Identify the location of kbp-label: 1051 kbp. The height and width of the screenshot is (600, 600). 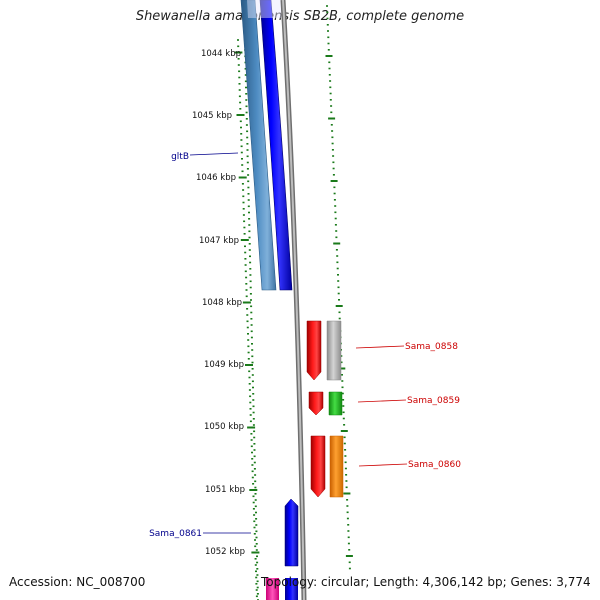
(225, 490).